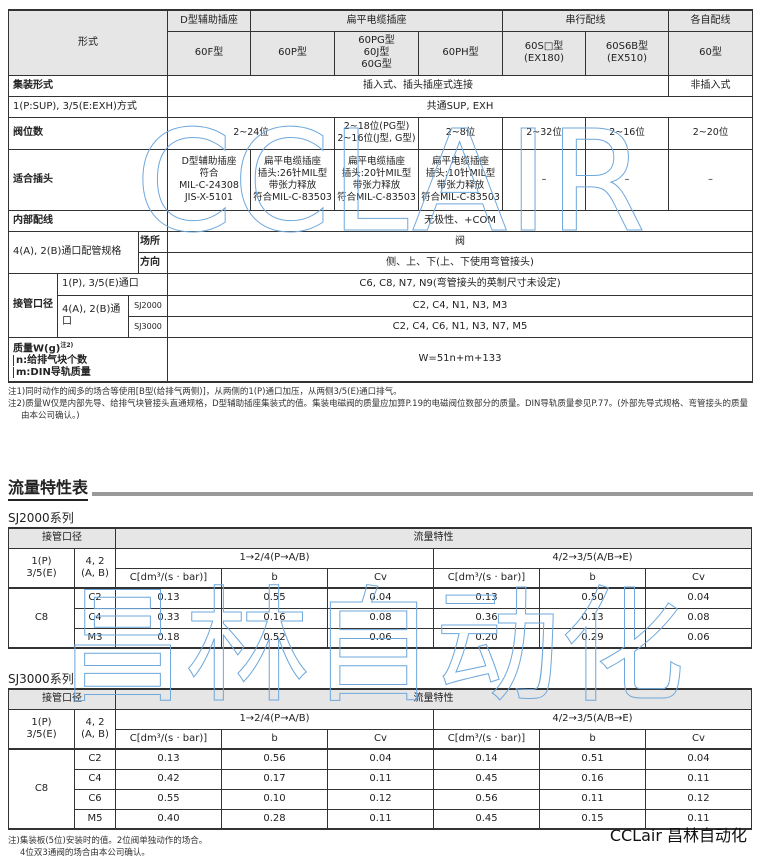  I want to click on ab-port-cell: M3, so click(95, 638).